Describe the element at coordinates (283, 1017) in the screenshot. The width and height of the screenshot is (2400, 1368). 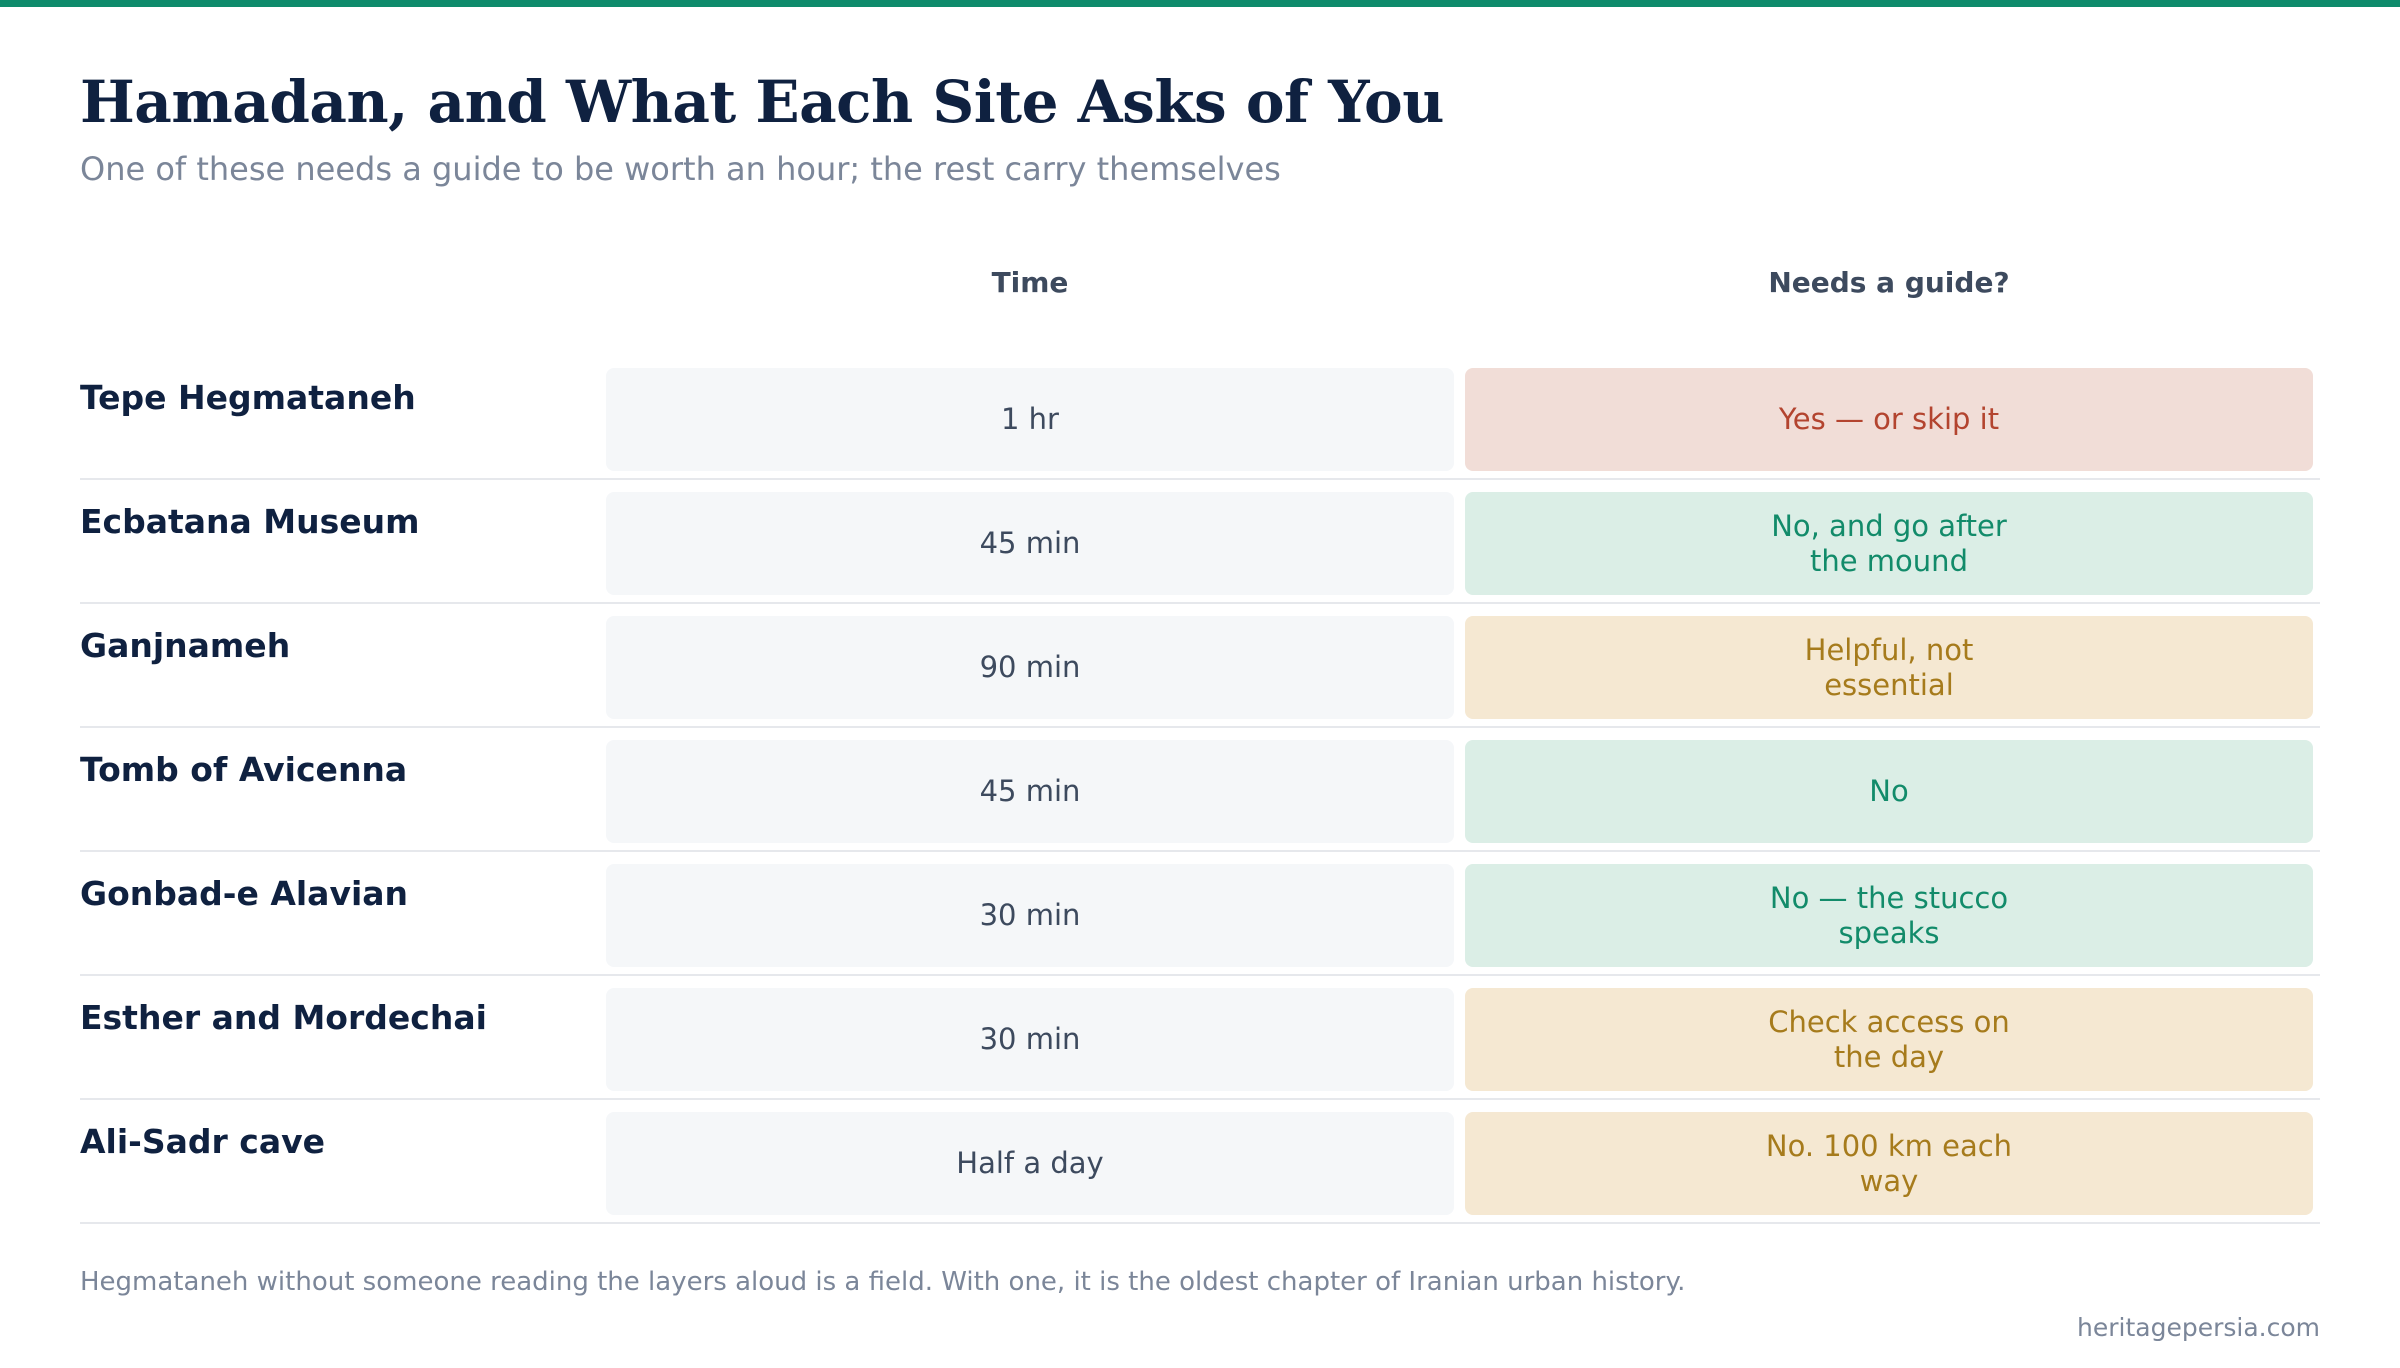
I see `site-name: Esther and Mordechai` at that location.